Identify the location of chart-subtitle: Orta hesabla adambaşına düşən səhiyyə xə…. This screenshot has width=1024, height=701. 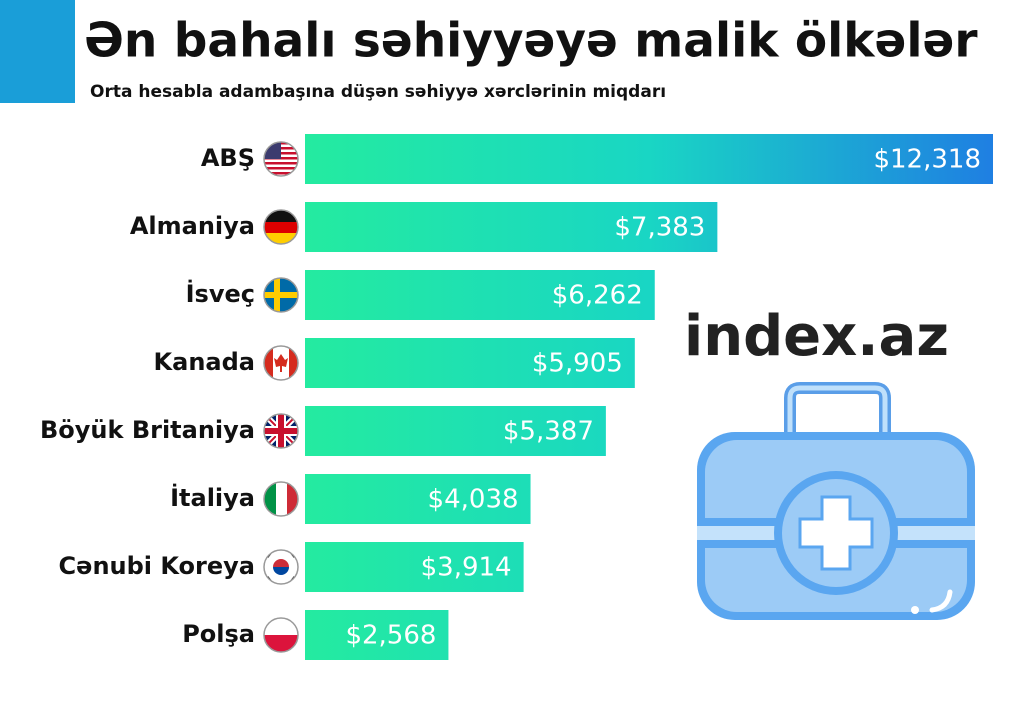
(378, 92).